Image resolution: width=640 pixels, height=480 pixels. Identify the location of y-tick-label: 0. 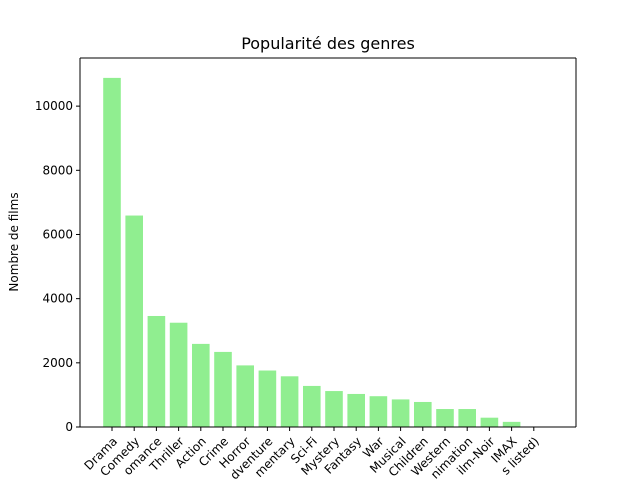
(69, 427).